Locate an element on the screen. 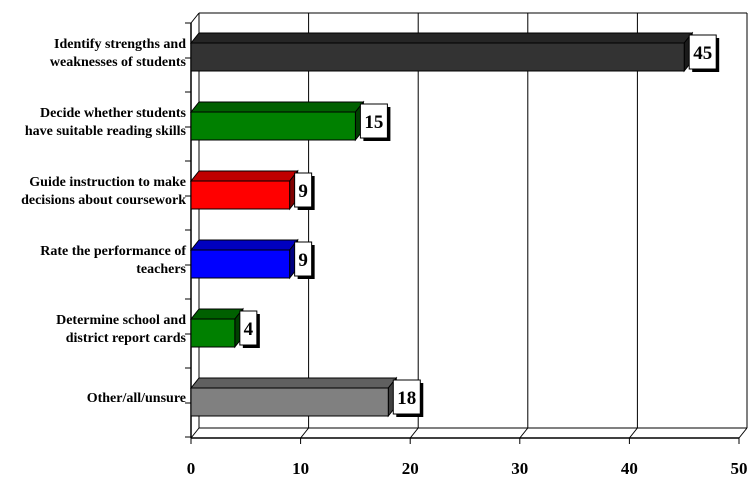 The width and height of the screenshot is (751, 479). category-label: decisions about coursework is located at coordinates (103, 200).